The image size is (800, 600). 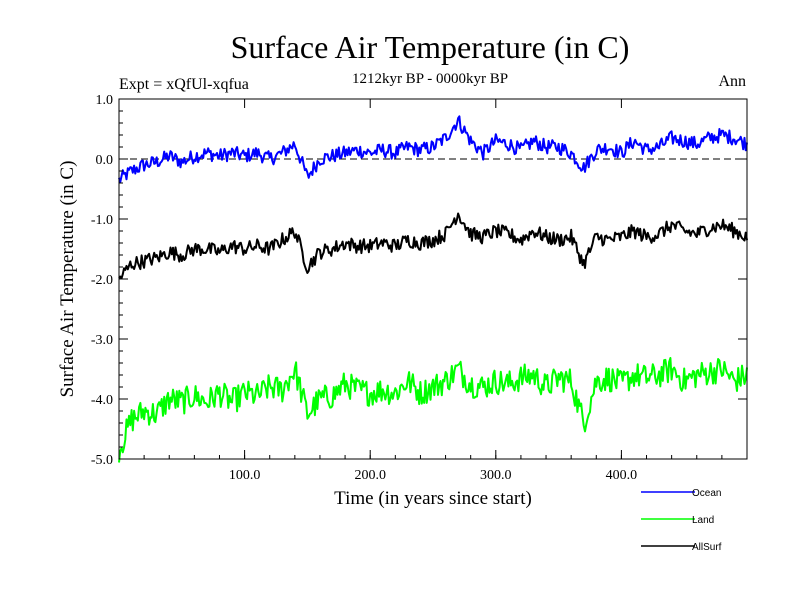 I want to click on legend-label-allsurf: AllSurf, so click(x=707, y=547).